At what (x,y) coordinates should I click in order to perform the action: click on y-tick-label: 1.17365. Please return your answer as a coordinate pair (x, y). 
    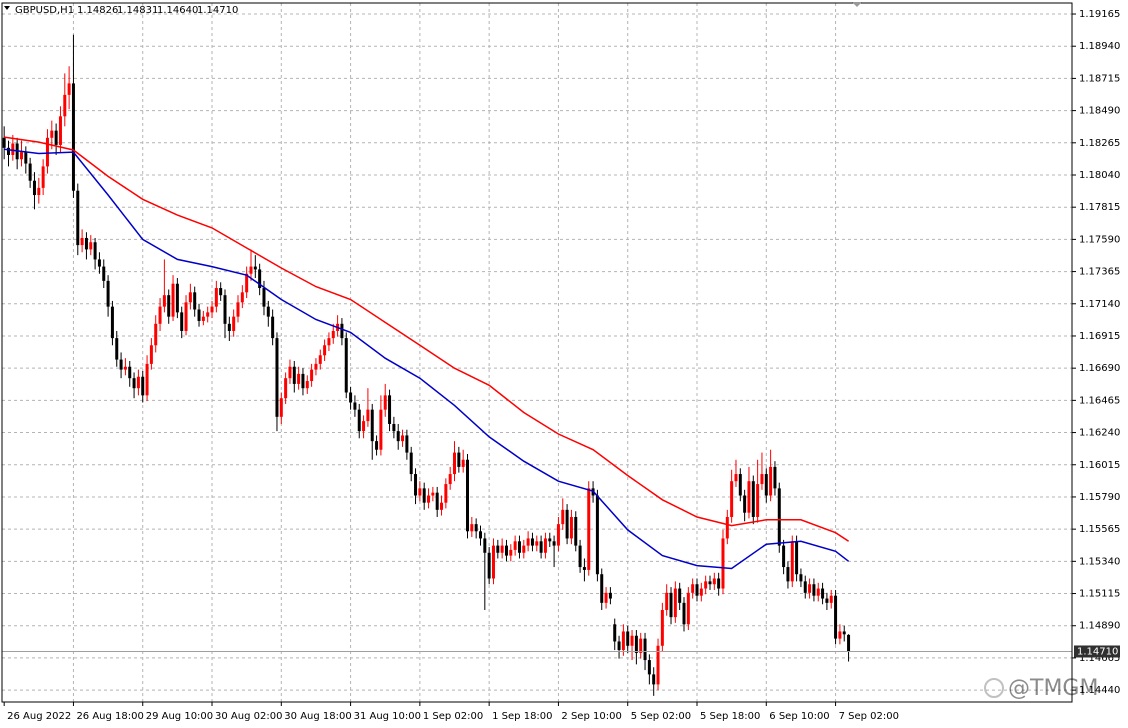
    Looking at the image, I should click on (1099, 272).